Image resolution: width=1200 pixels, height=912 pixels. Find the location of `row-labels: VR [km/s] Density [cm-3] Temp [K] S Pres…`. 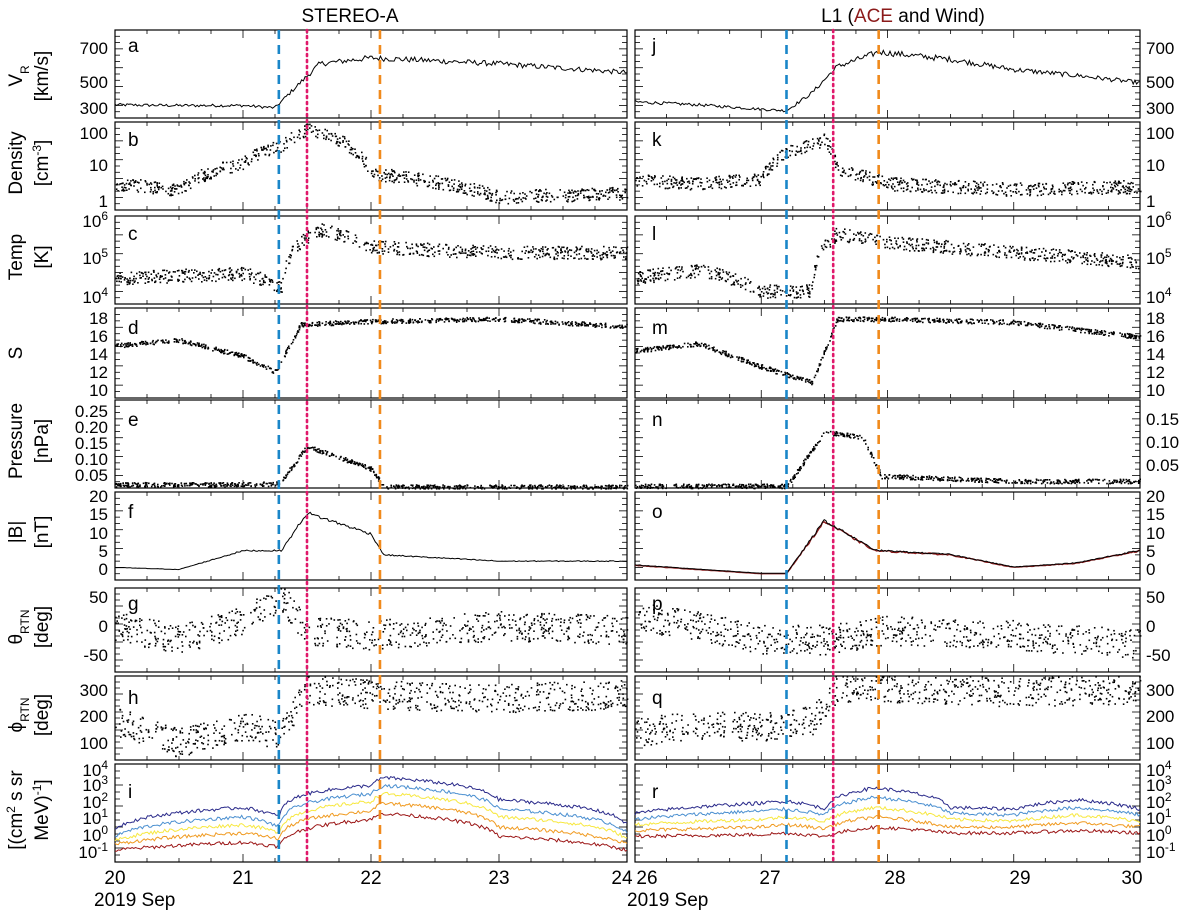

row-labels: VR [km/s] Density [cm-3] Temp [K] S Pres… is located at coordinates (28, 450).